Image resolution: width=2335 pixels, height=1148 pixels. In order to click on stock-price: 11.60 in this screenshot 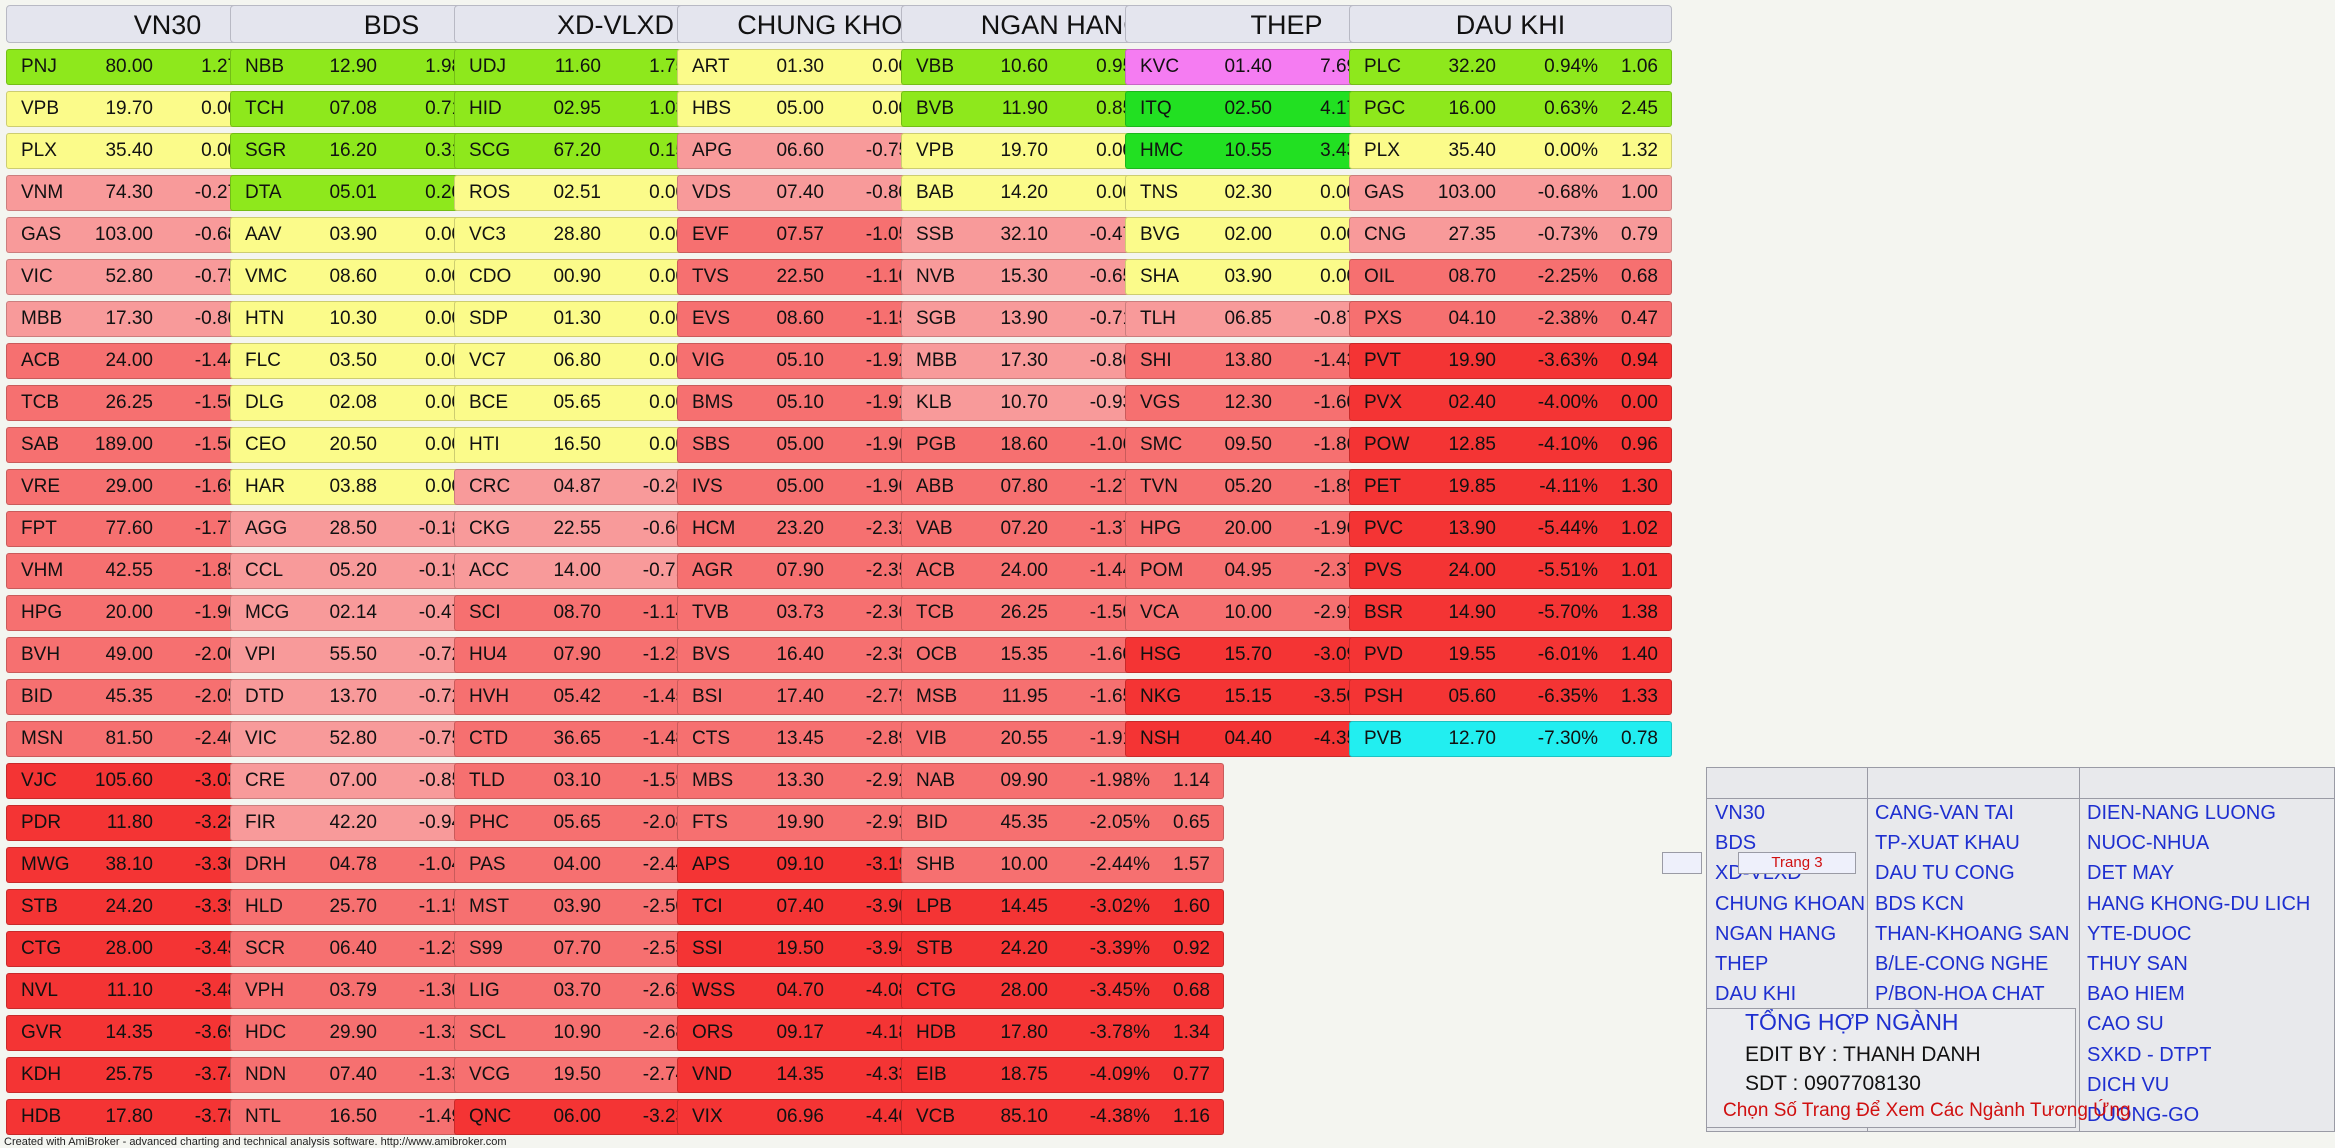, I will do `click(577, 66)`.